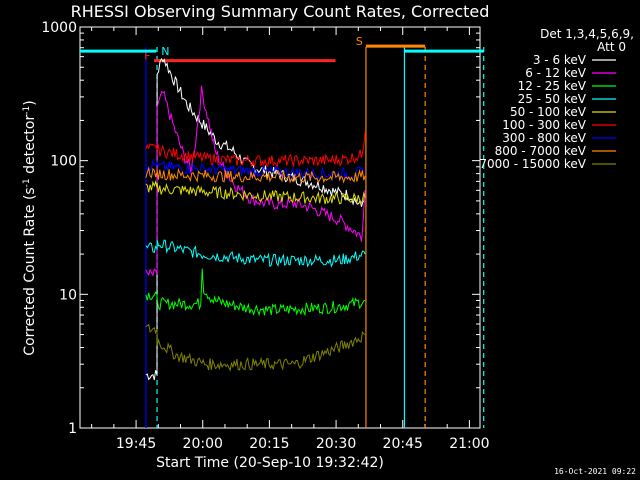  What do you see at coordinates (165, 51) in the screenshot?
I see `flag-label: N` at bounding box center [165, 51].